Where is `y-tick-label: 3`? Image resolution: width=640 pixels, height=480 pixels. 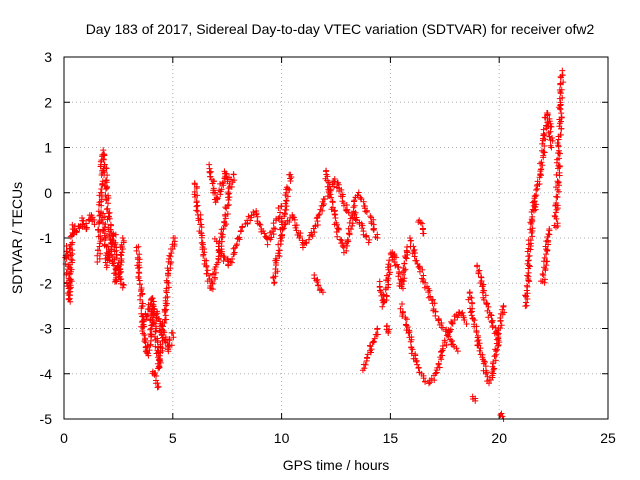 y-tick-label: 3 is located at coordinates (48, 57).